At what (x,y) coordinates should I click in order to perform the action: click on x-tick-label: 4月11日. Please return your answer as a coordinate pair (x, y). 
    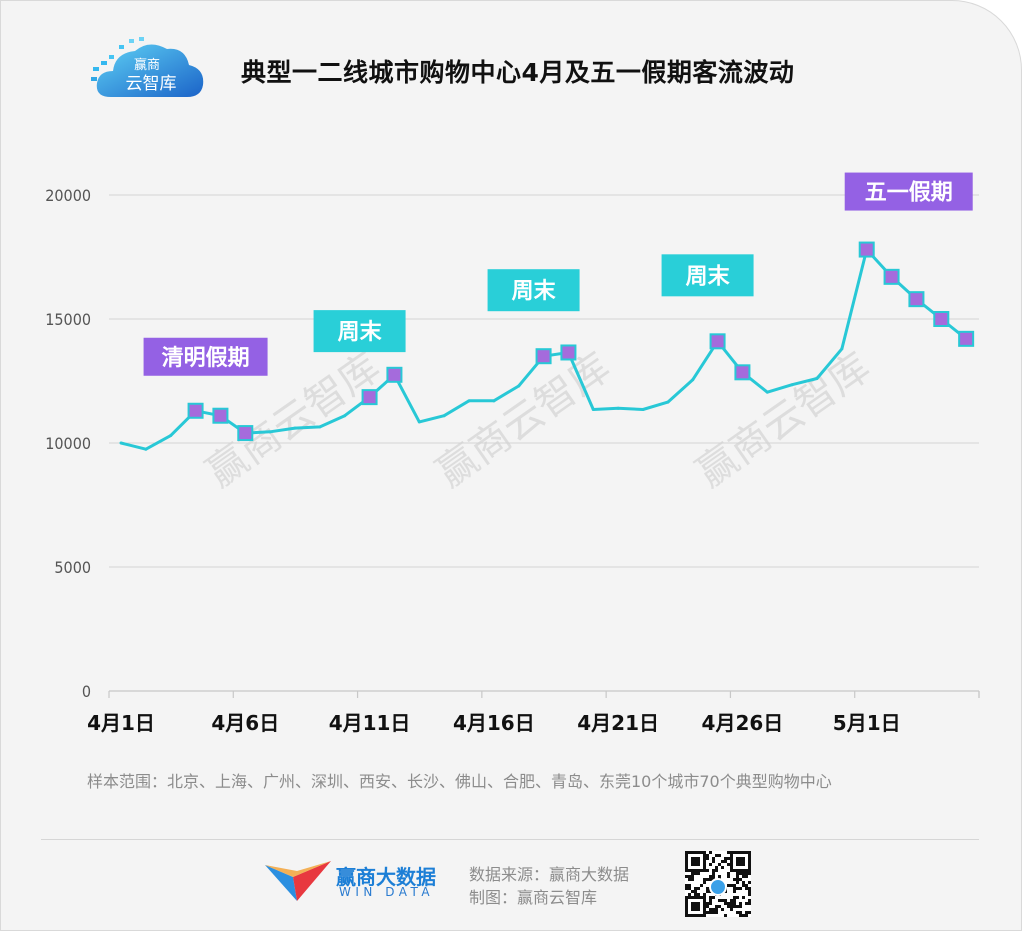
    Looking at the image, I should click on (370, 723).